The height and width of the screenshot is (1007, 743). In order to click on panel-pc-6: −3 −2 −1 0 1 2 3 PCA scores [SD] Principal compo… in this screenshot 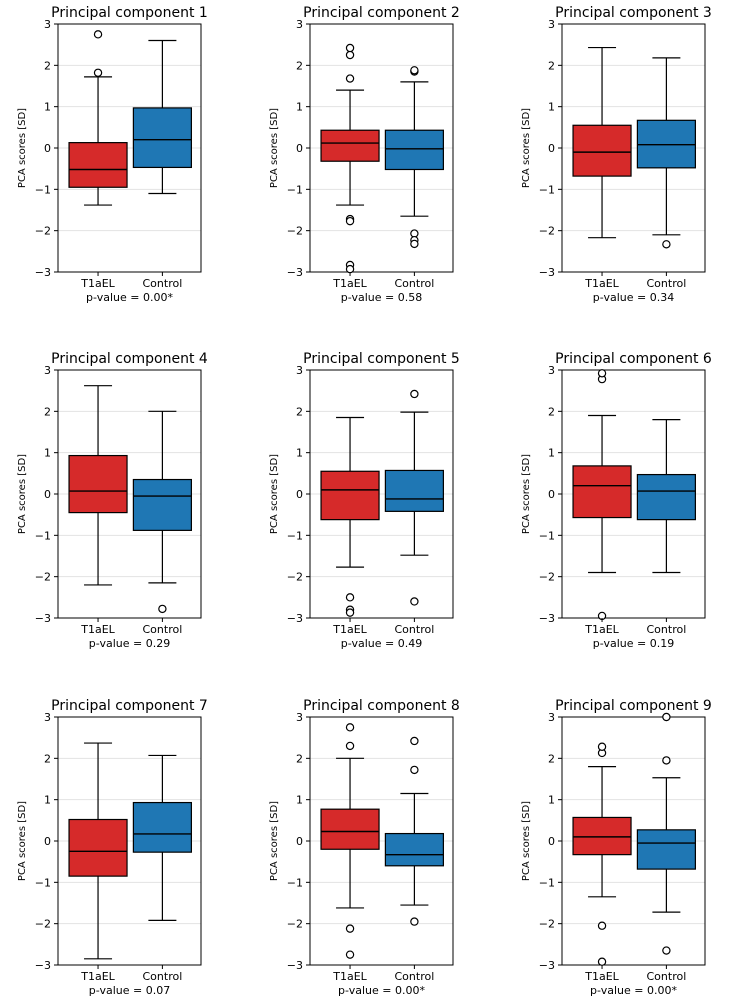, I will do `click(616, 500)`.